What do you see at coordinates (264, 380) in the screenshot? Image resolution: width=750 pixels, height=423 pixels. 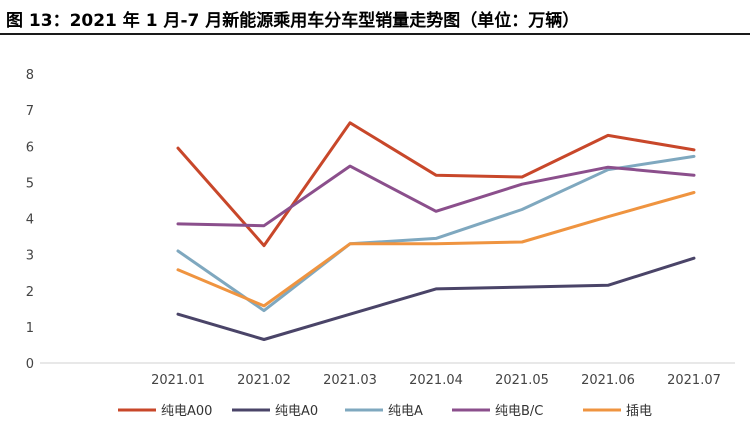 I see `x-tick-label: 2021.02` at bounding box center [264, 380].